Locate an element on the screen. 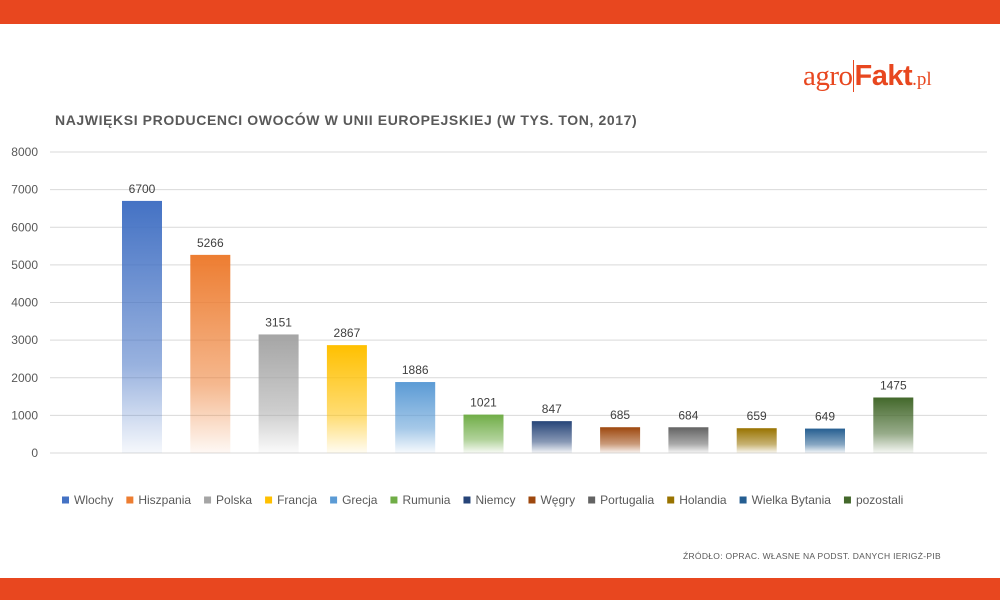 This screenshot has height=600, width=1000. legend-label: Grecja is located at coordinates (360, 500).